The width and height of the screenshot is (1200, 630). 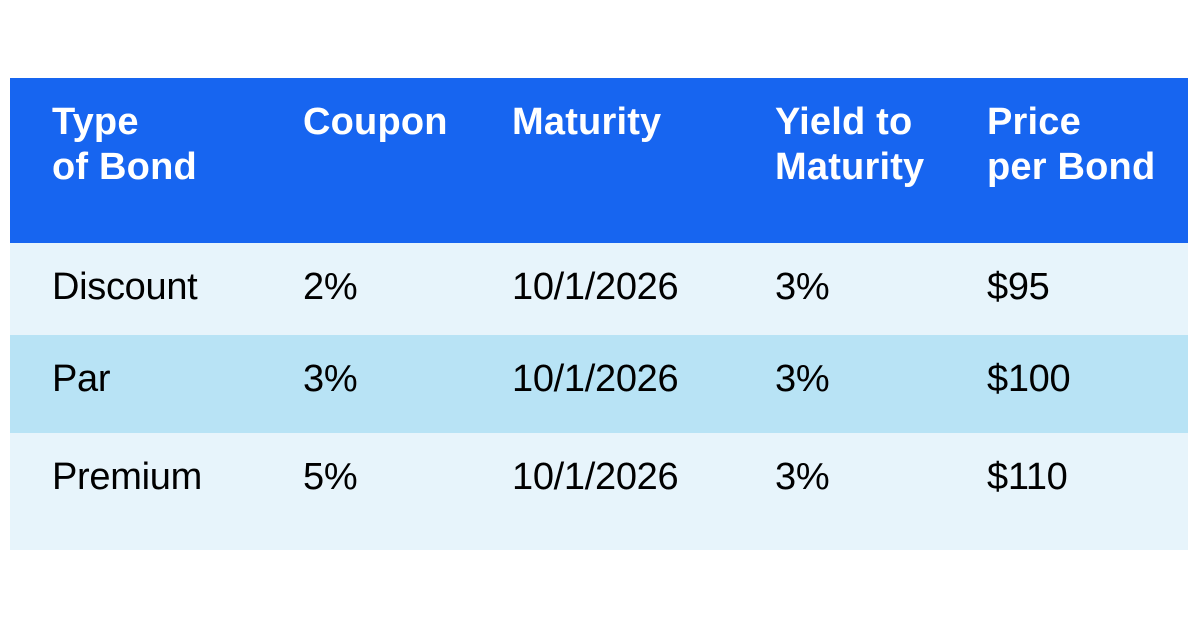 I want to click on column-header-yield-to-maturity: Yield to Maturity, so click(x=881, y=160).